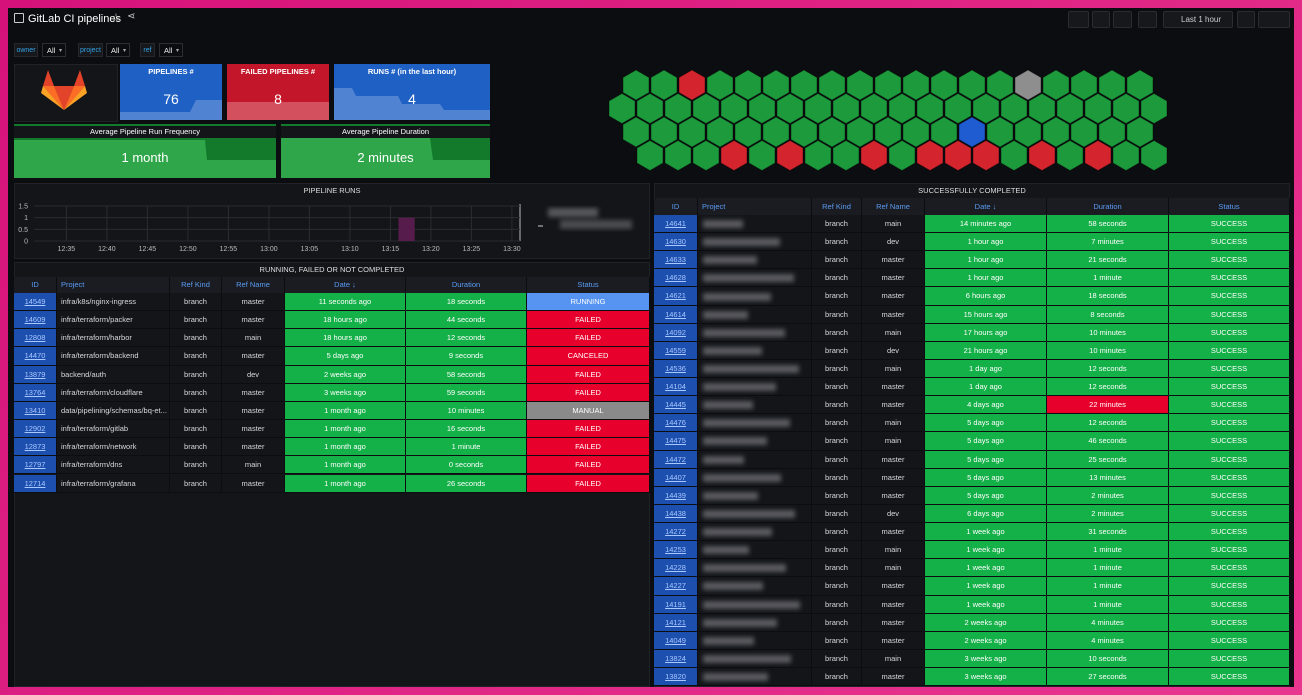 The height and width of the screenshot is (695, 1302). Describe the element at coordinates (35, 392) in the screenshot. I see `pipeline-id-link: 13764` at that location.